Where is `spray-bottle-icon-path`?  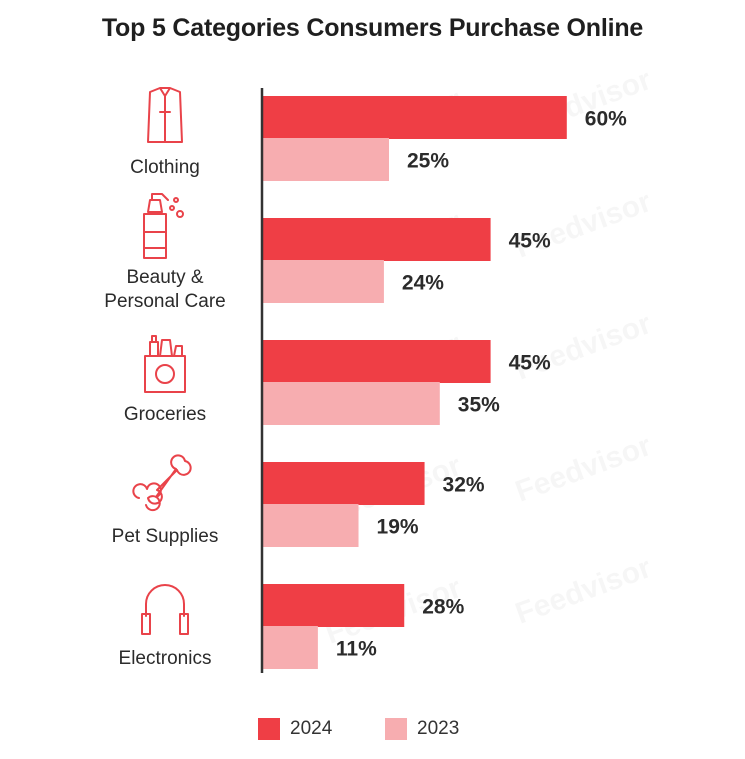
spray-bottle-icon-path is located at coordinates (163, 226).